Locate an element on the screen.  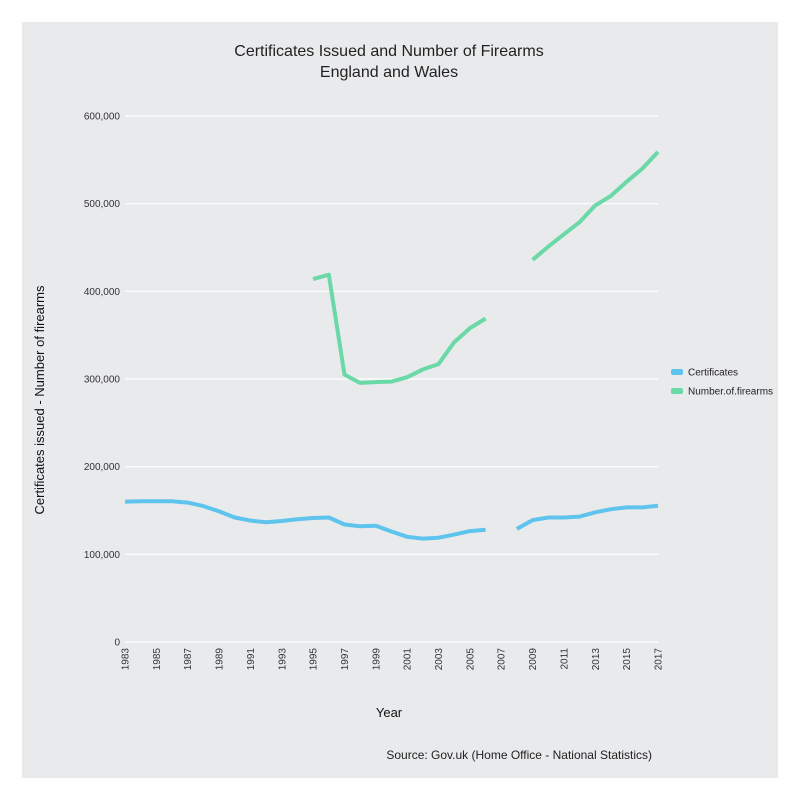
x-tick-label: 2009 is located at coordinates (533, 659).